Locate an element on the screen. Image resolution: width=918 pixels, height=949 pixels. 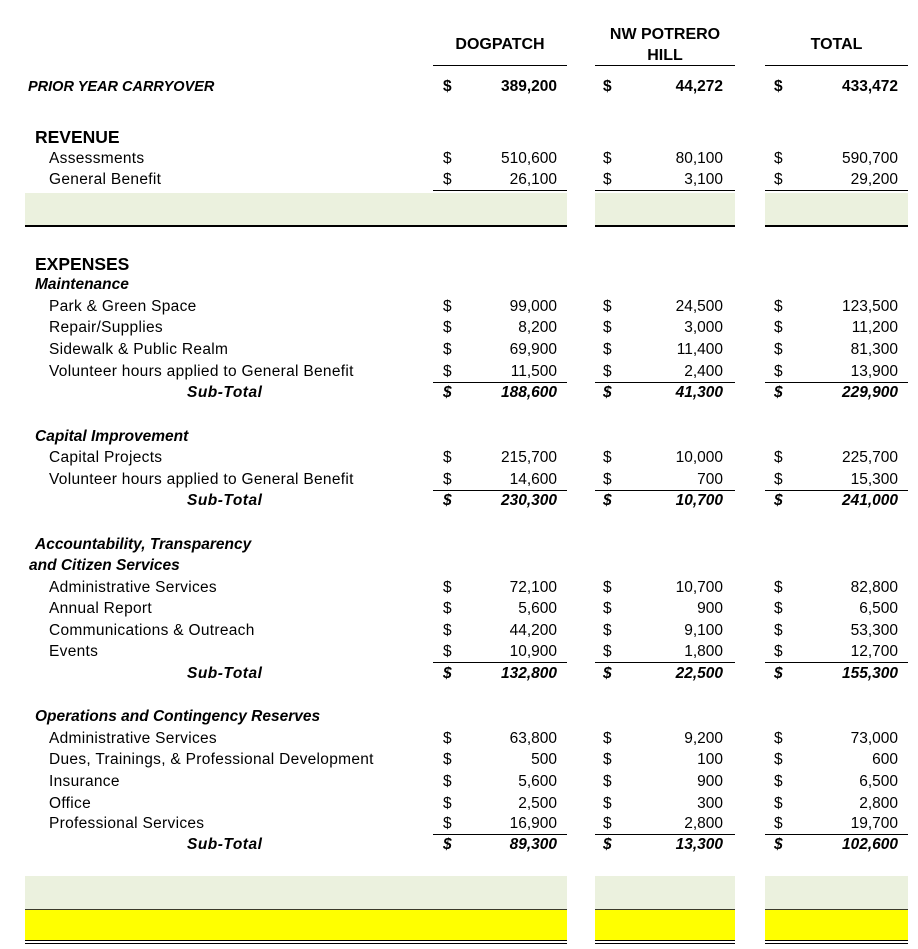
row-label: Operations and Contingency Reserves is located at coordinates (178, 716).